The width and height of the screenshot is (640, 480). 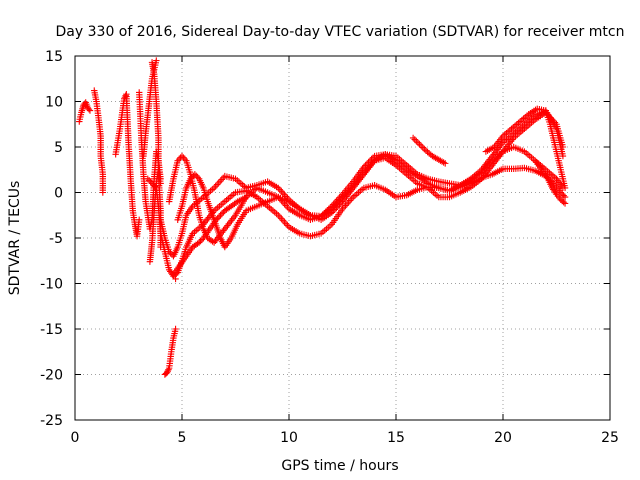 What do you see at coordinates (525, 148) in the screenshot?
I see `series-s16` at bounding box center [525, 148].